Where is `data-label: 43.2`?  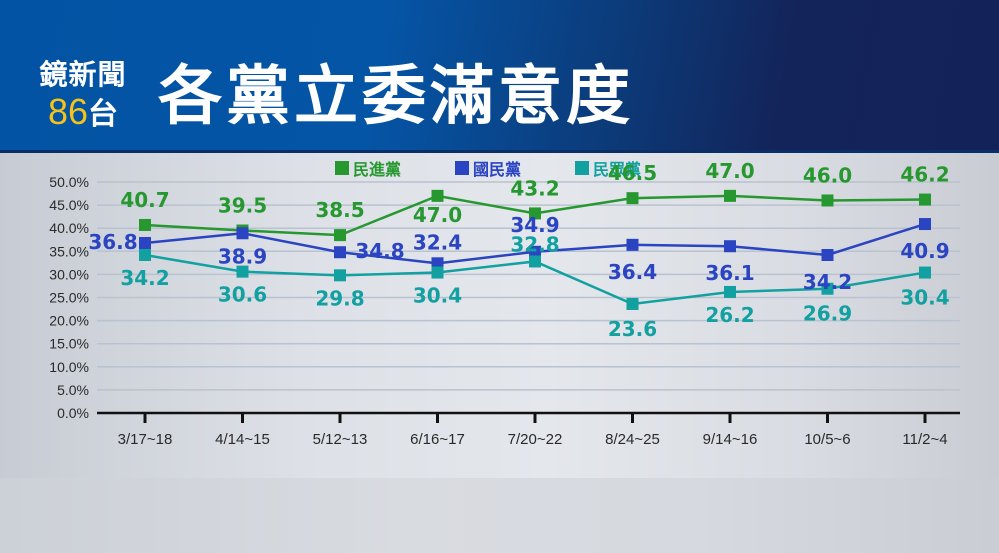
data-label: 43.2 is located at coordinates (534, 188).